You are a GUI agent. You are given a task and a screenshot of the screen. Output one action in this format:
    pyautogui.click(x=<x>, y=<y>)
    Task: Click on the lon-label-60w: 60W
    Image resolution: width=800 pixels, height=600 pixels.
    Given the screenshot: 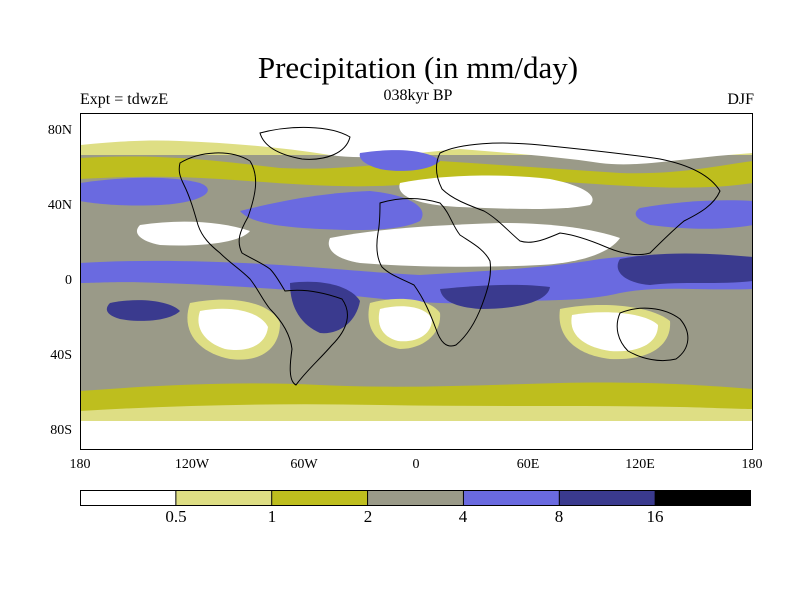 What is the action you would take?
    pyautogui.click(x=304, y=464)
    